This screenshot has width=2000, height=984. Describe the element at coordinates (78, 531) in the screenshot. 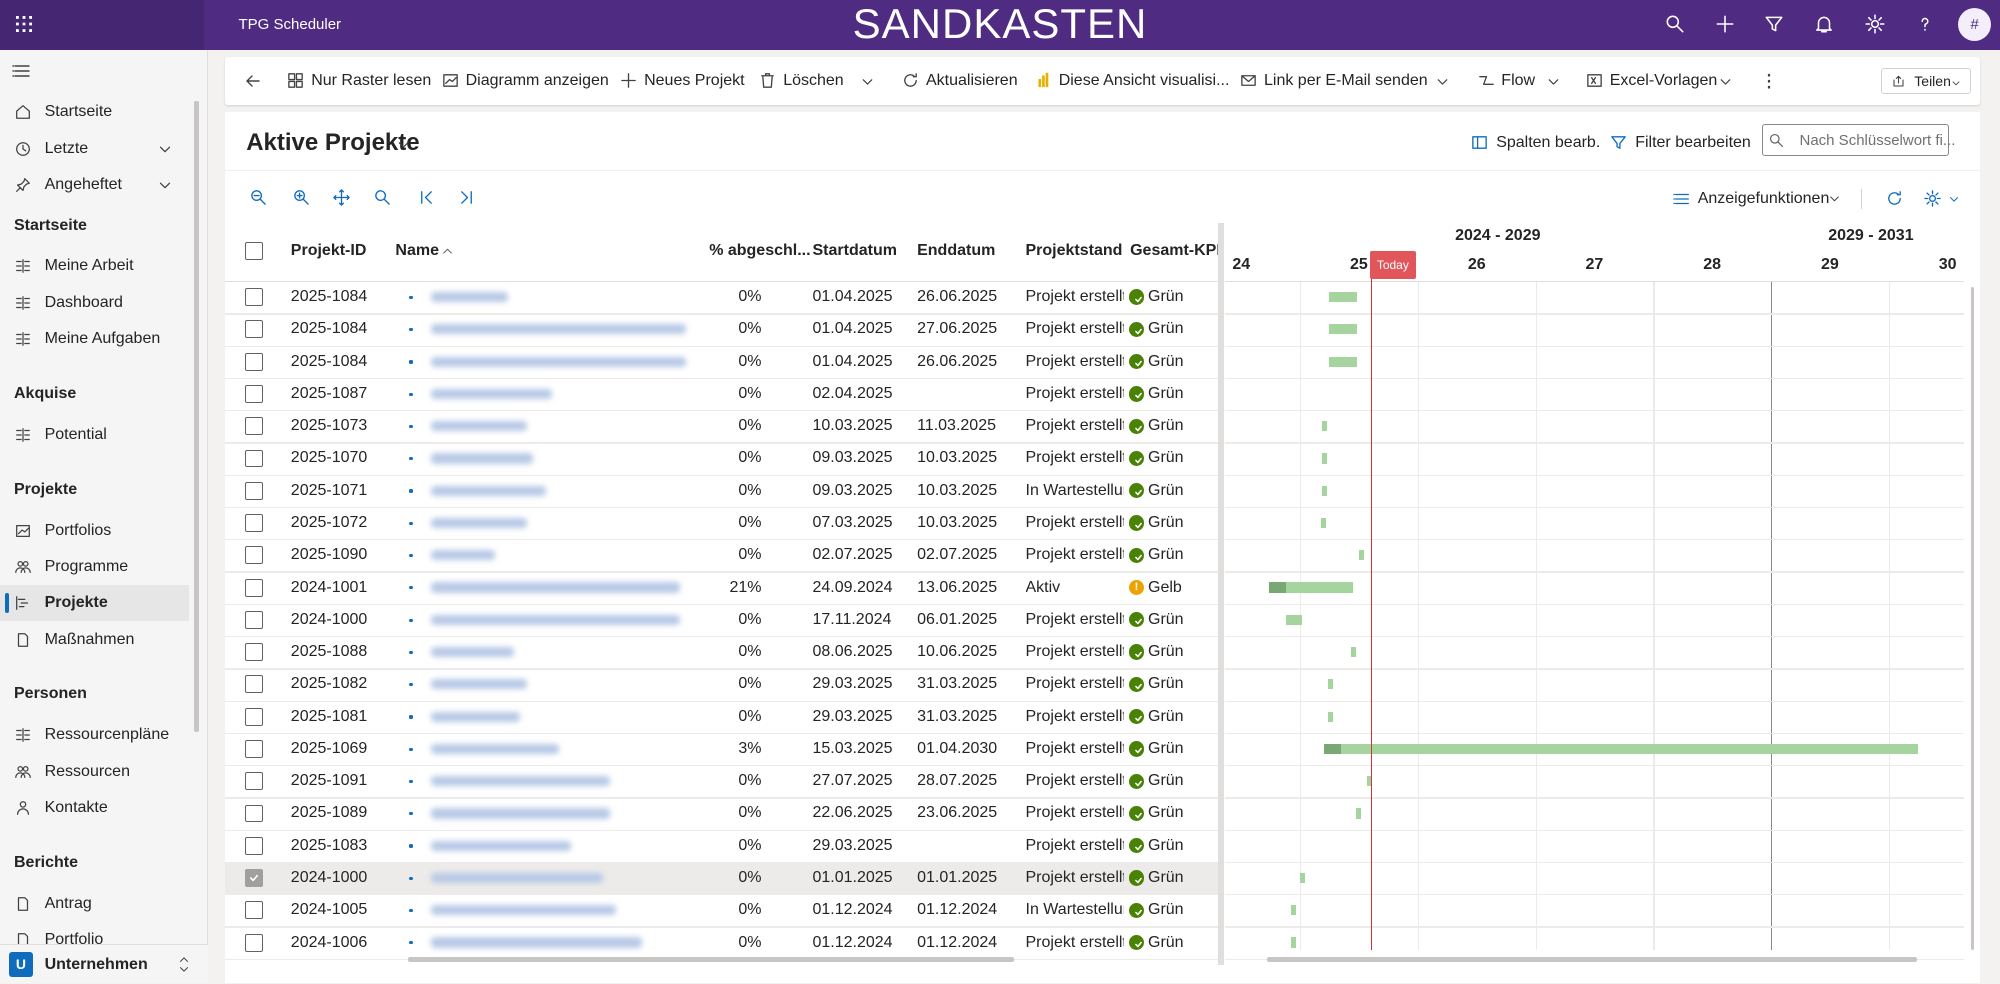

I see `nav-item: Portfolios` at that location.